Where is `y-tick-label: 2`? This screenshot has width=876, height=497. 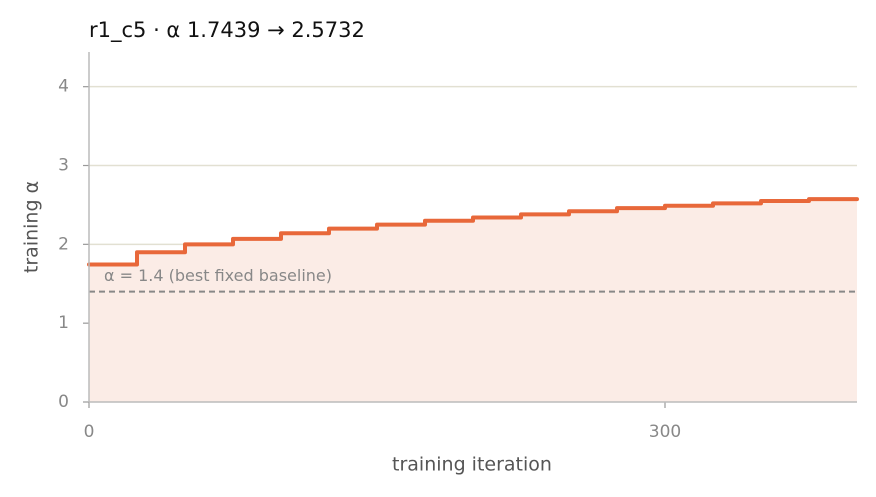
y-tick-label: 2 is located at coordinates (63, 244).